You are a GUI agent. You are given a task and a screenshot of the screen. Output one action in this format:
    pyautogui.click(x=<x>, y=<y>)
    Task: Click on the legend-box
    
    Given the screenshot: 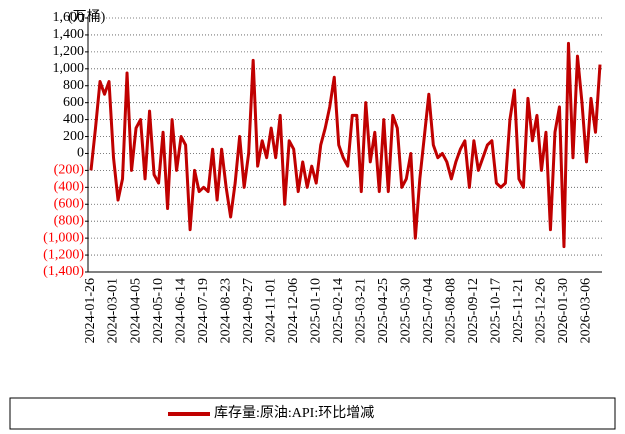 What is the action you would take?
    pyautogui.click(x=312, y=413)
    